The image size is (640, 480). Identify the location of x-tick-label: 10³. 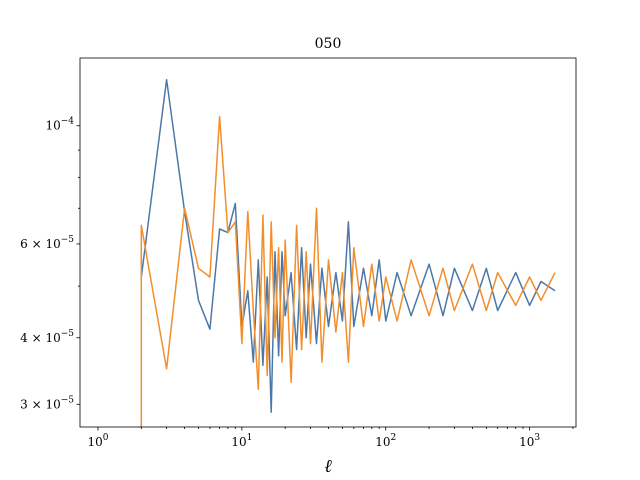
(529, 441).